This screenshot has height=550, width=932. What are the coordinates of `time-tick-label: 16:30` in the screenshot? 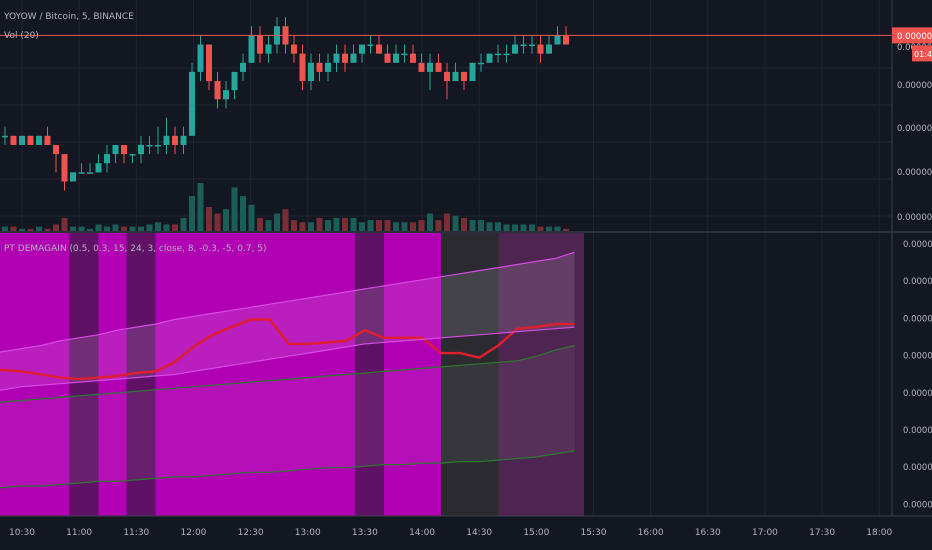 It's located at (708, 533).